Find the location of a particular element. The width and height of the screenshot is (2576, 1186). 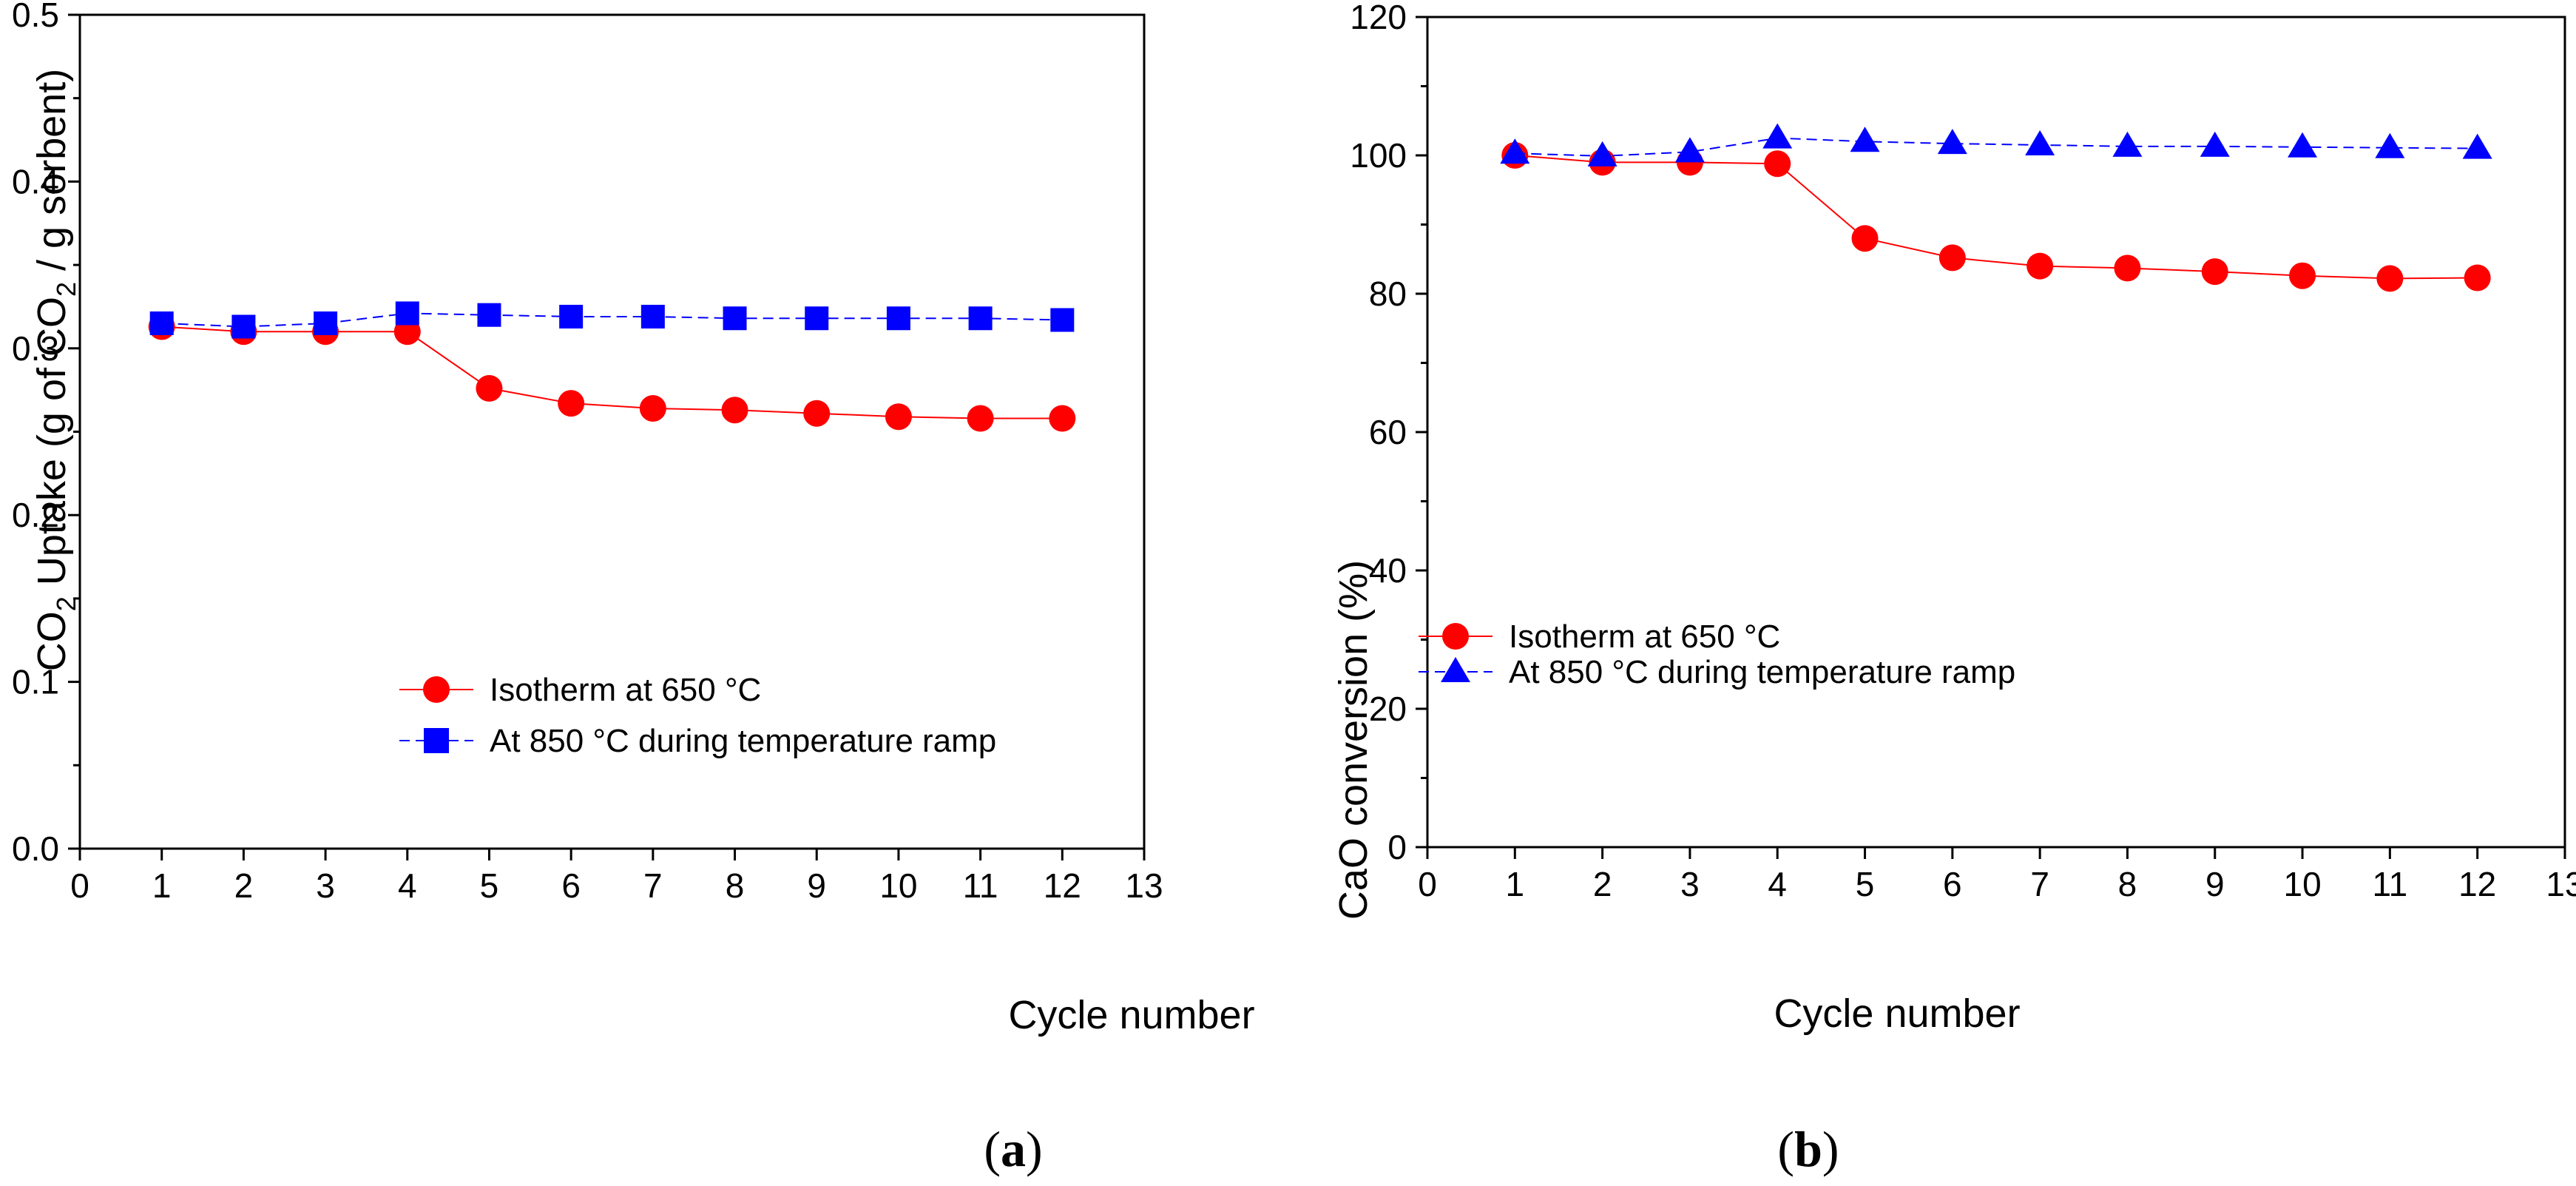

x-tick-label-a-9: 9 is located at coordinates (816, 885).